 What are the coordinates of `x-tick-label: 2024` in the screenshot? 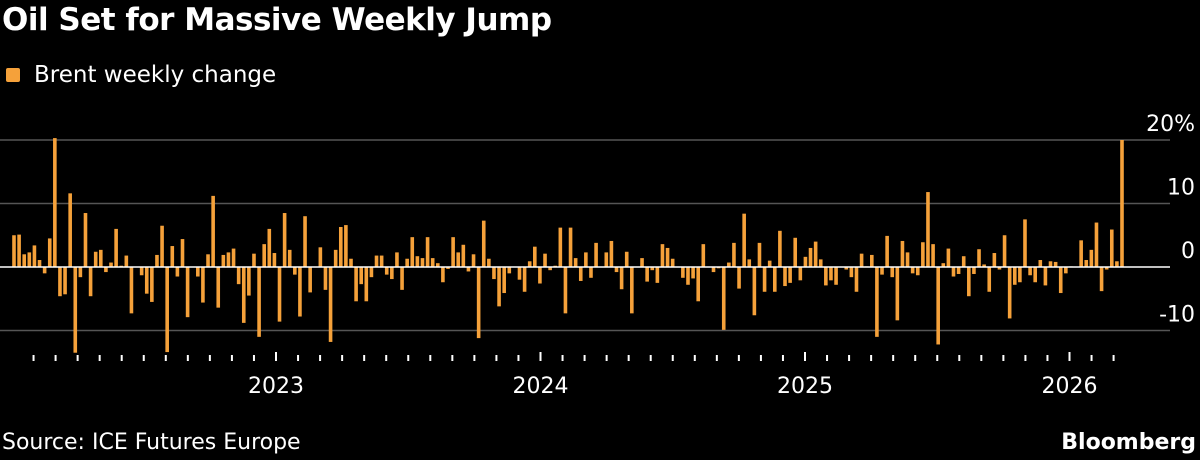 It's located at (541, 386).